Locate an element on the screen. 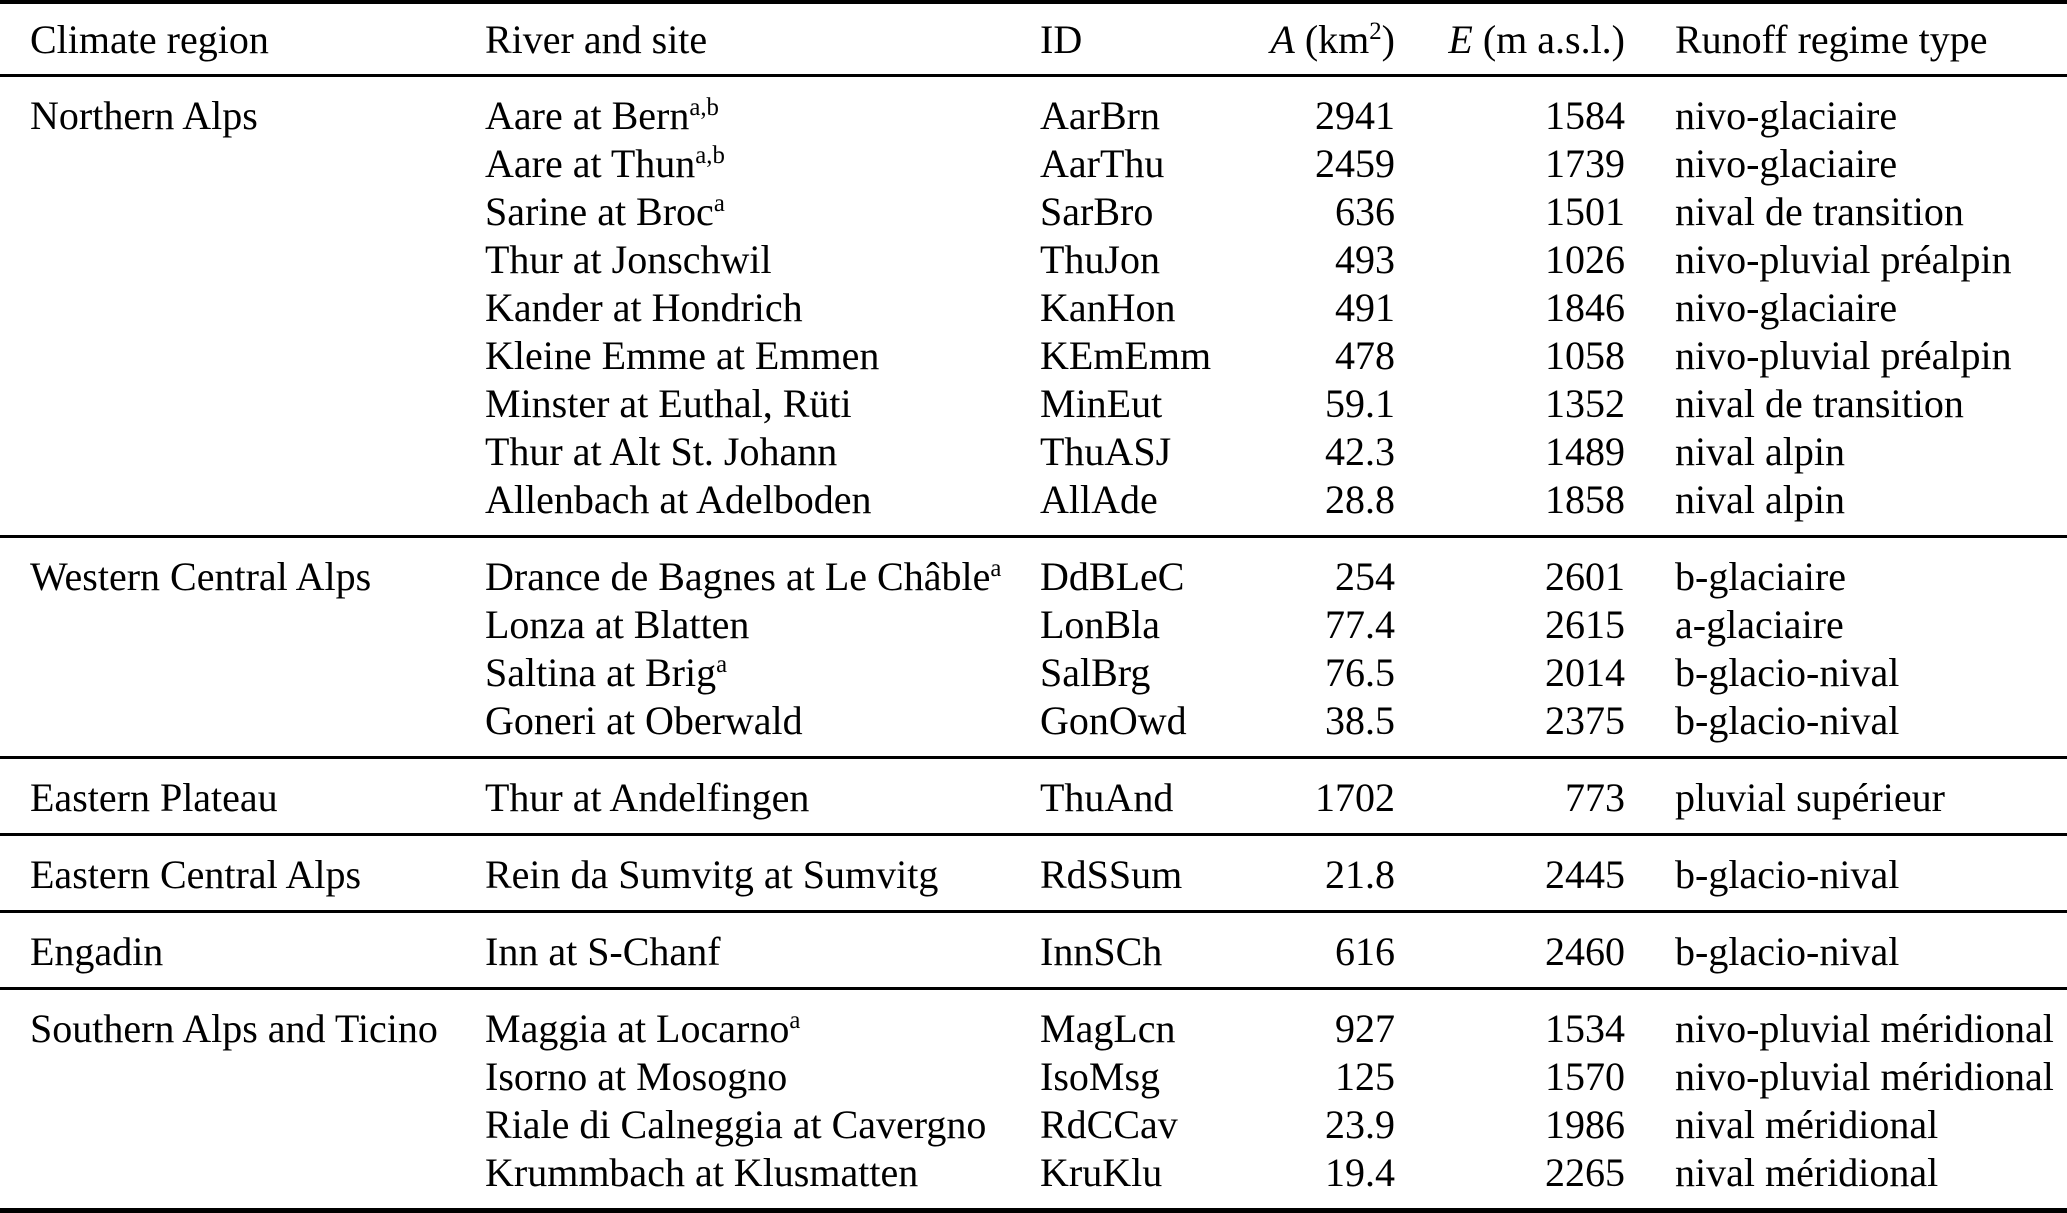 The image size is (2067, 1213). runoff-regime-cell-text: b-glaciaire is located at coordinates (1760, 576).